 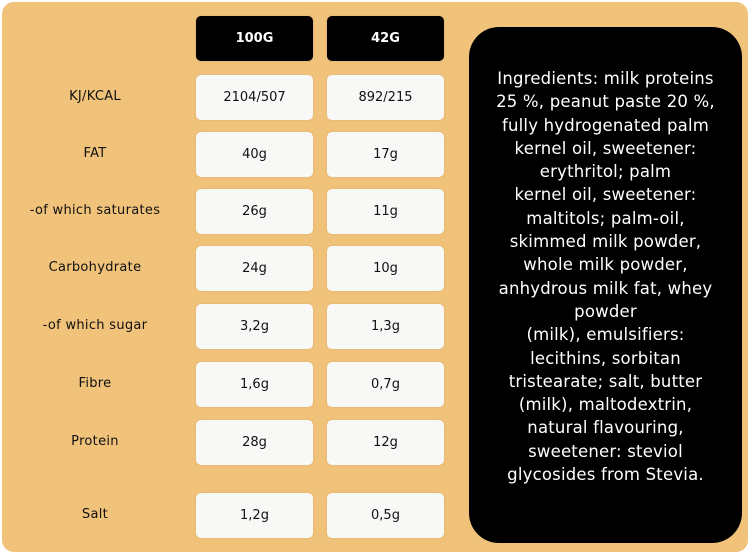 What do you see at coordinates (95, 514) in the screenshot?
I see `row-label: Salt` at bounding box center [95, 514].